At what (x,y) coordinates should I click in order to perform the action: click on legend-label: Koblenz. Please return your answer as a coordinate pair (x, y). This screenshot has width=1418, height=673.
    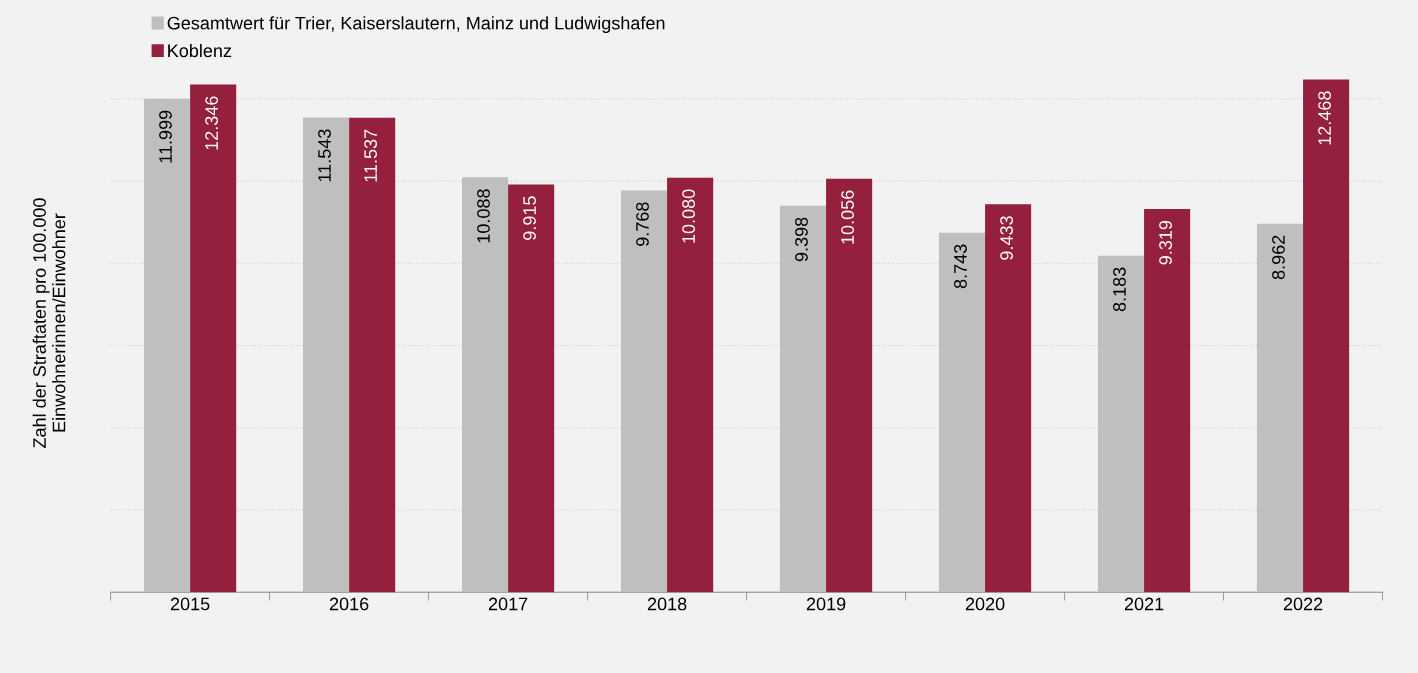
    Looking at the image, I should click on (200, 50).